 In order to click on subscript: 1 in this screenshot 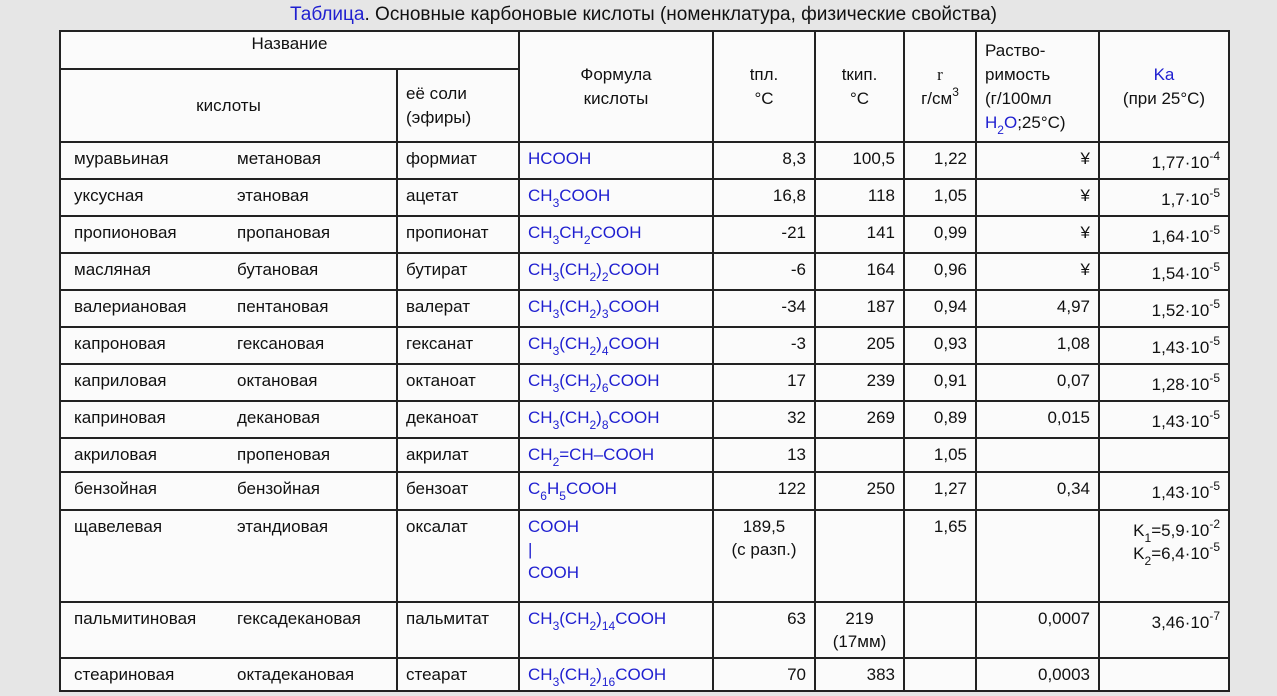, I will do `click(1148, 538)`.